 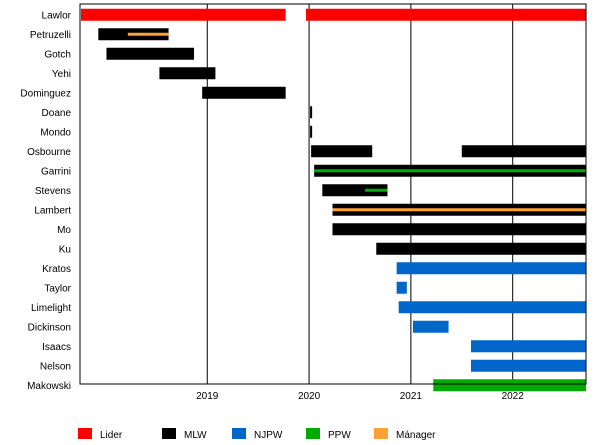 I want to click on row-label-limelight: Limelight, so click(x=51, y=308).